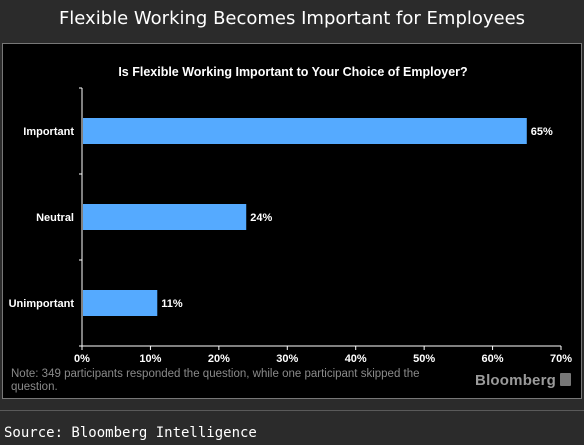  What do you see at coordinates (542, 132) in the screenshot?
I see `value-label: 65%` at bounding box center [542, 132].